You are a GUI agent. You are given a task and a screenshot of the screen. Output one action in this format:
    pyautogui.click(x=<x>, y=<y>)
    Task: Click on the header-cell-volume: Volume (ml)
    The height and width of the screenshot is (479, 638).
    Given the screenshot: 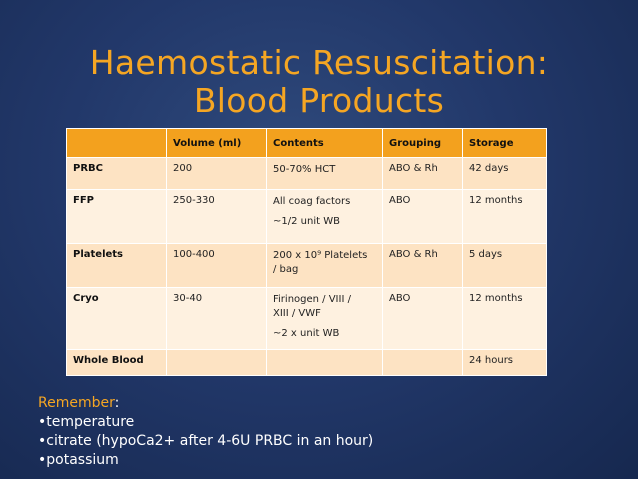 What is the action you would take?
    pyautogui.click(x=216, y=143)
    